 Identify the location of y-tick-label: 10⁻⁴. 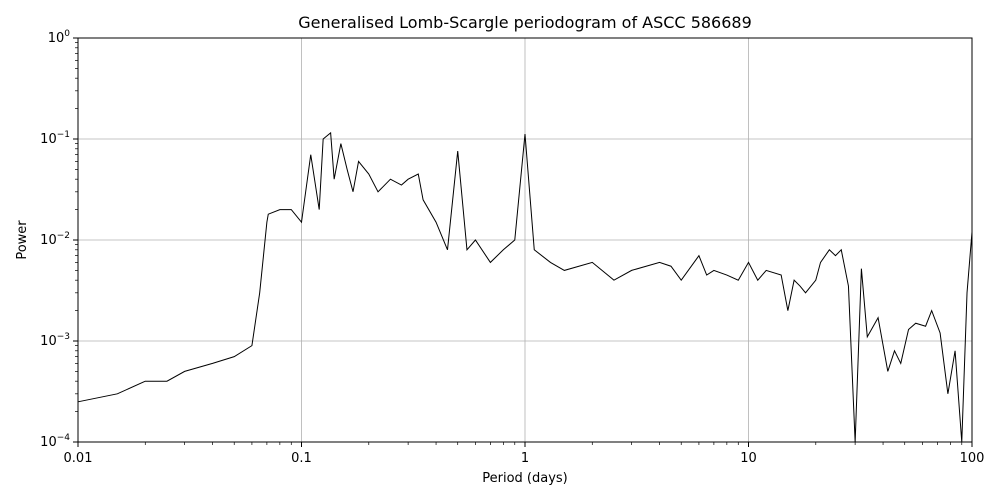
(55, 441).